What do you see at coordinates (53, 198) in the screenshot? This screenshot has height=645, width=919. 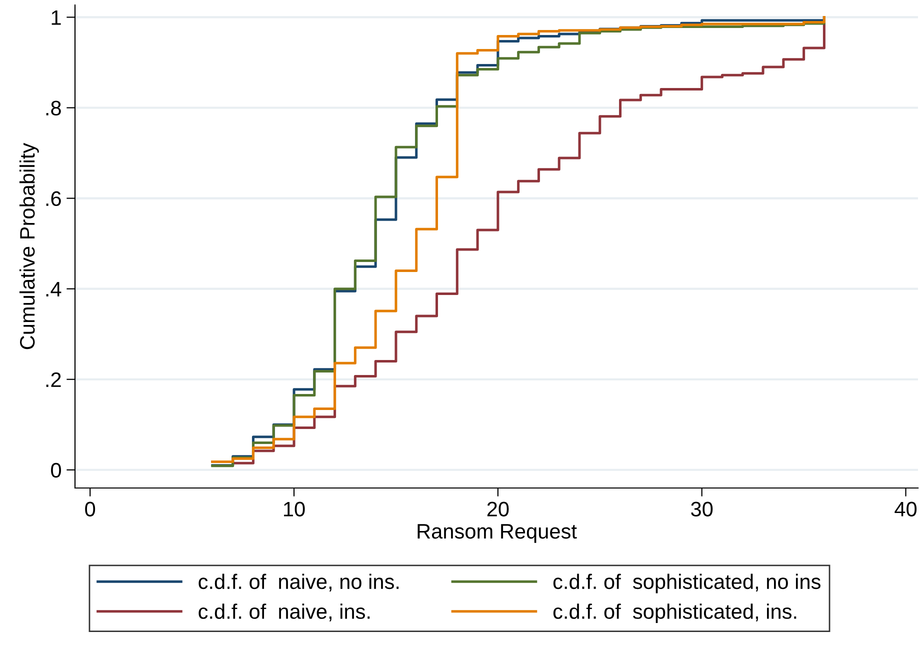 I see `y-tick-label: .6` at bounding box center [53, 198].